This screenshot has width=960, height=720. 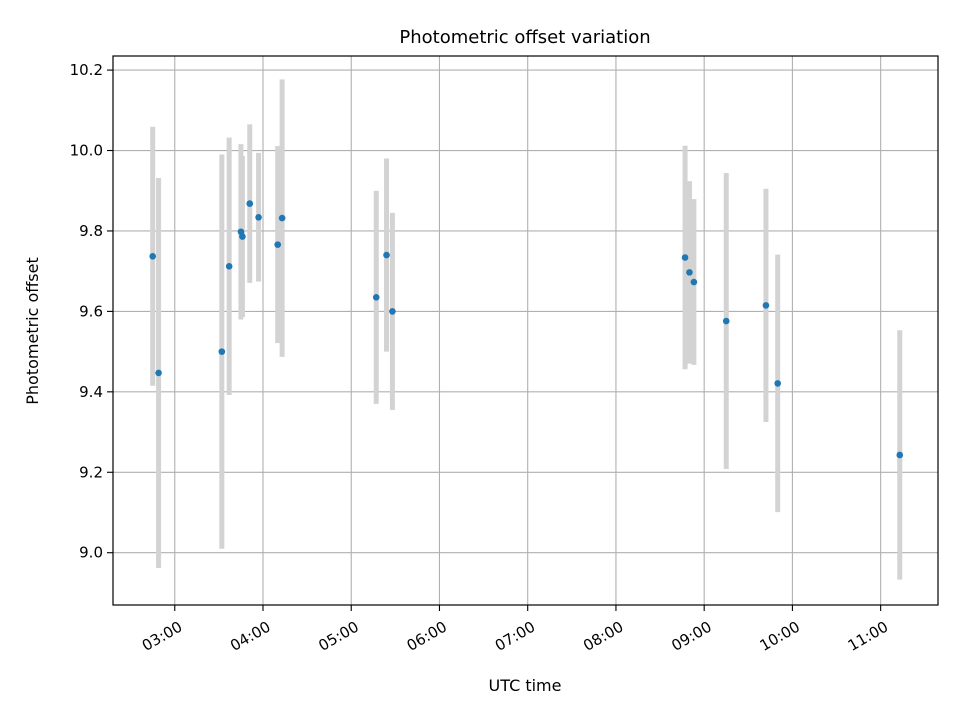 What do you see at coordinates (86, 70) in the screenshot?
I see `y-tick-label: 10.2` at bounding box center [86, 70].